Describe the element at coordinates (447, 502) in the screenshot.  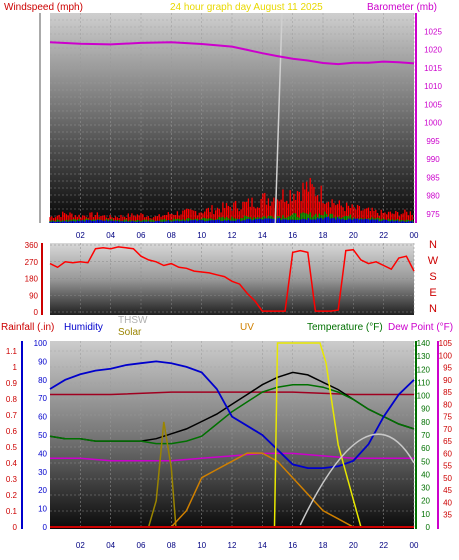
I see `temperature-tick-label: 40` at that location.